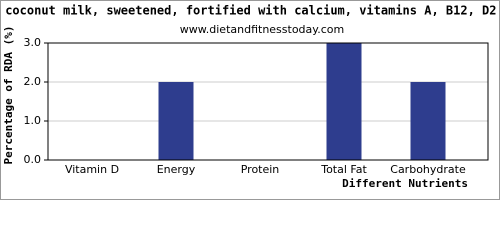  What do you see at coordinates (176, 169) in the screenshot?
I see `x-tick-label: Energy` at bounding box center [176, 169].